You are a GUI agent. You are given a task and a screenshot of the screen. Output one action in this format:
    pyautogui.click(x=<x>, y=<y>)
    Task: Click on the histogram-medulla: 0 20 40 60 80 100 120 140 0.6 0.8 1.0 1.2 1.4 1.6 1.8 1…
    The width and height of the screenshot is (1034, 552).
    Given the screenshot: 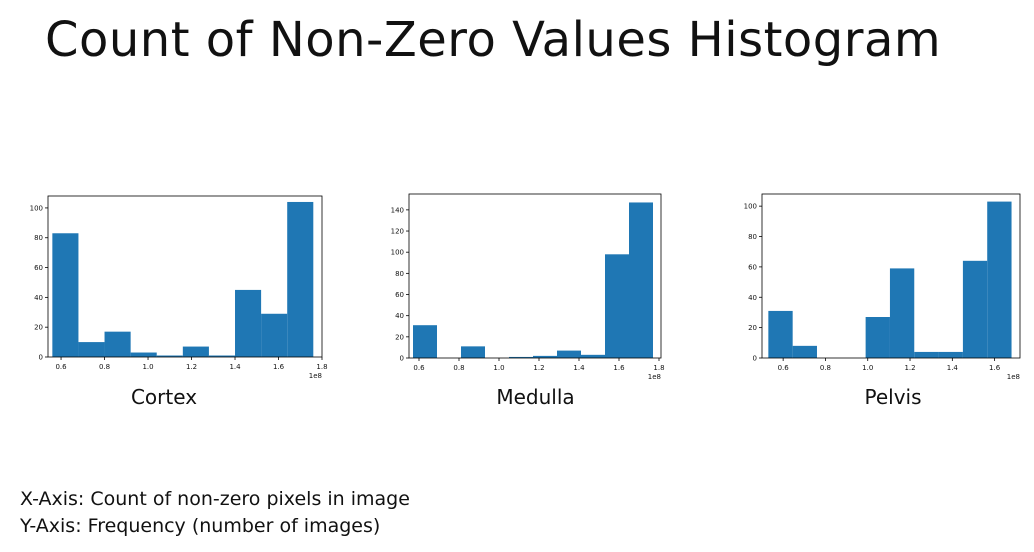 What is the action you would take?
    pyautogui.click(x=521, y=285)
    